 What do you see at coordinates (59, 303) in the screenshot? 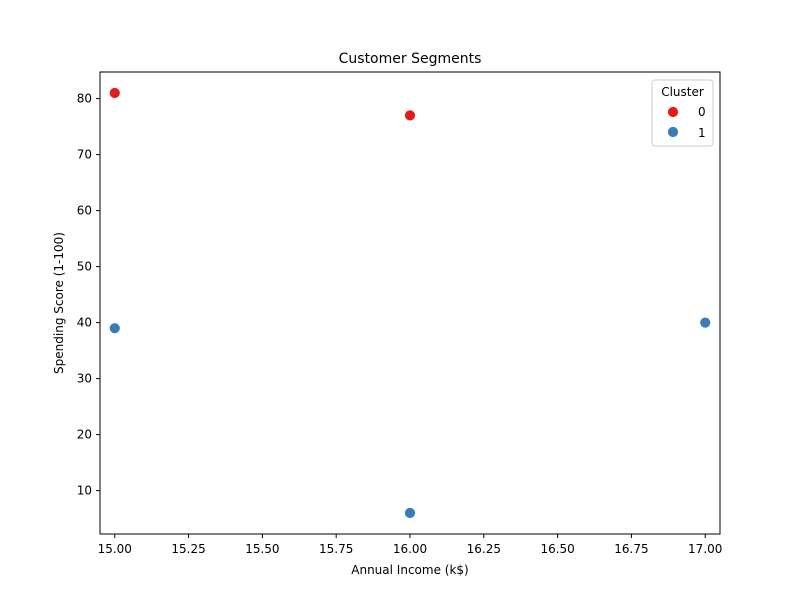
I see `y-axis-label: Spending Score (1-100)` at bounding box center [59, 303].